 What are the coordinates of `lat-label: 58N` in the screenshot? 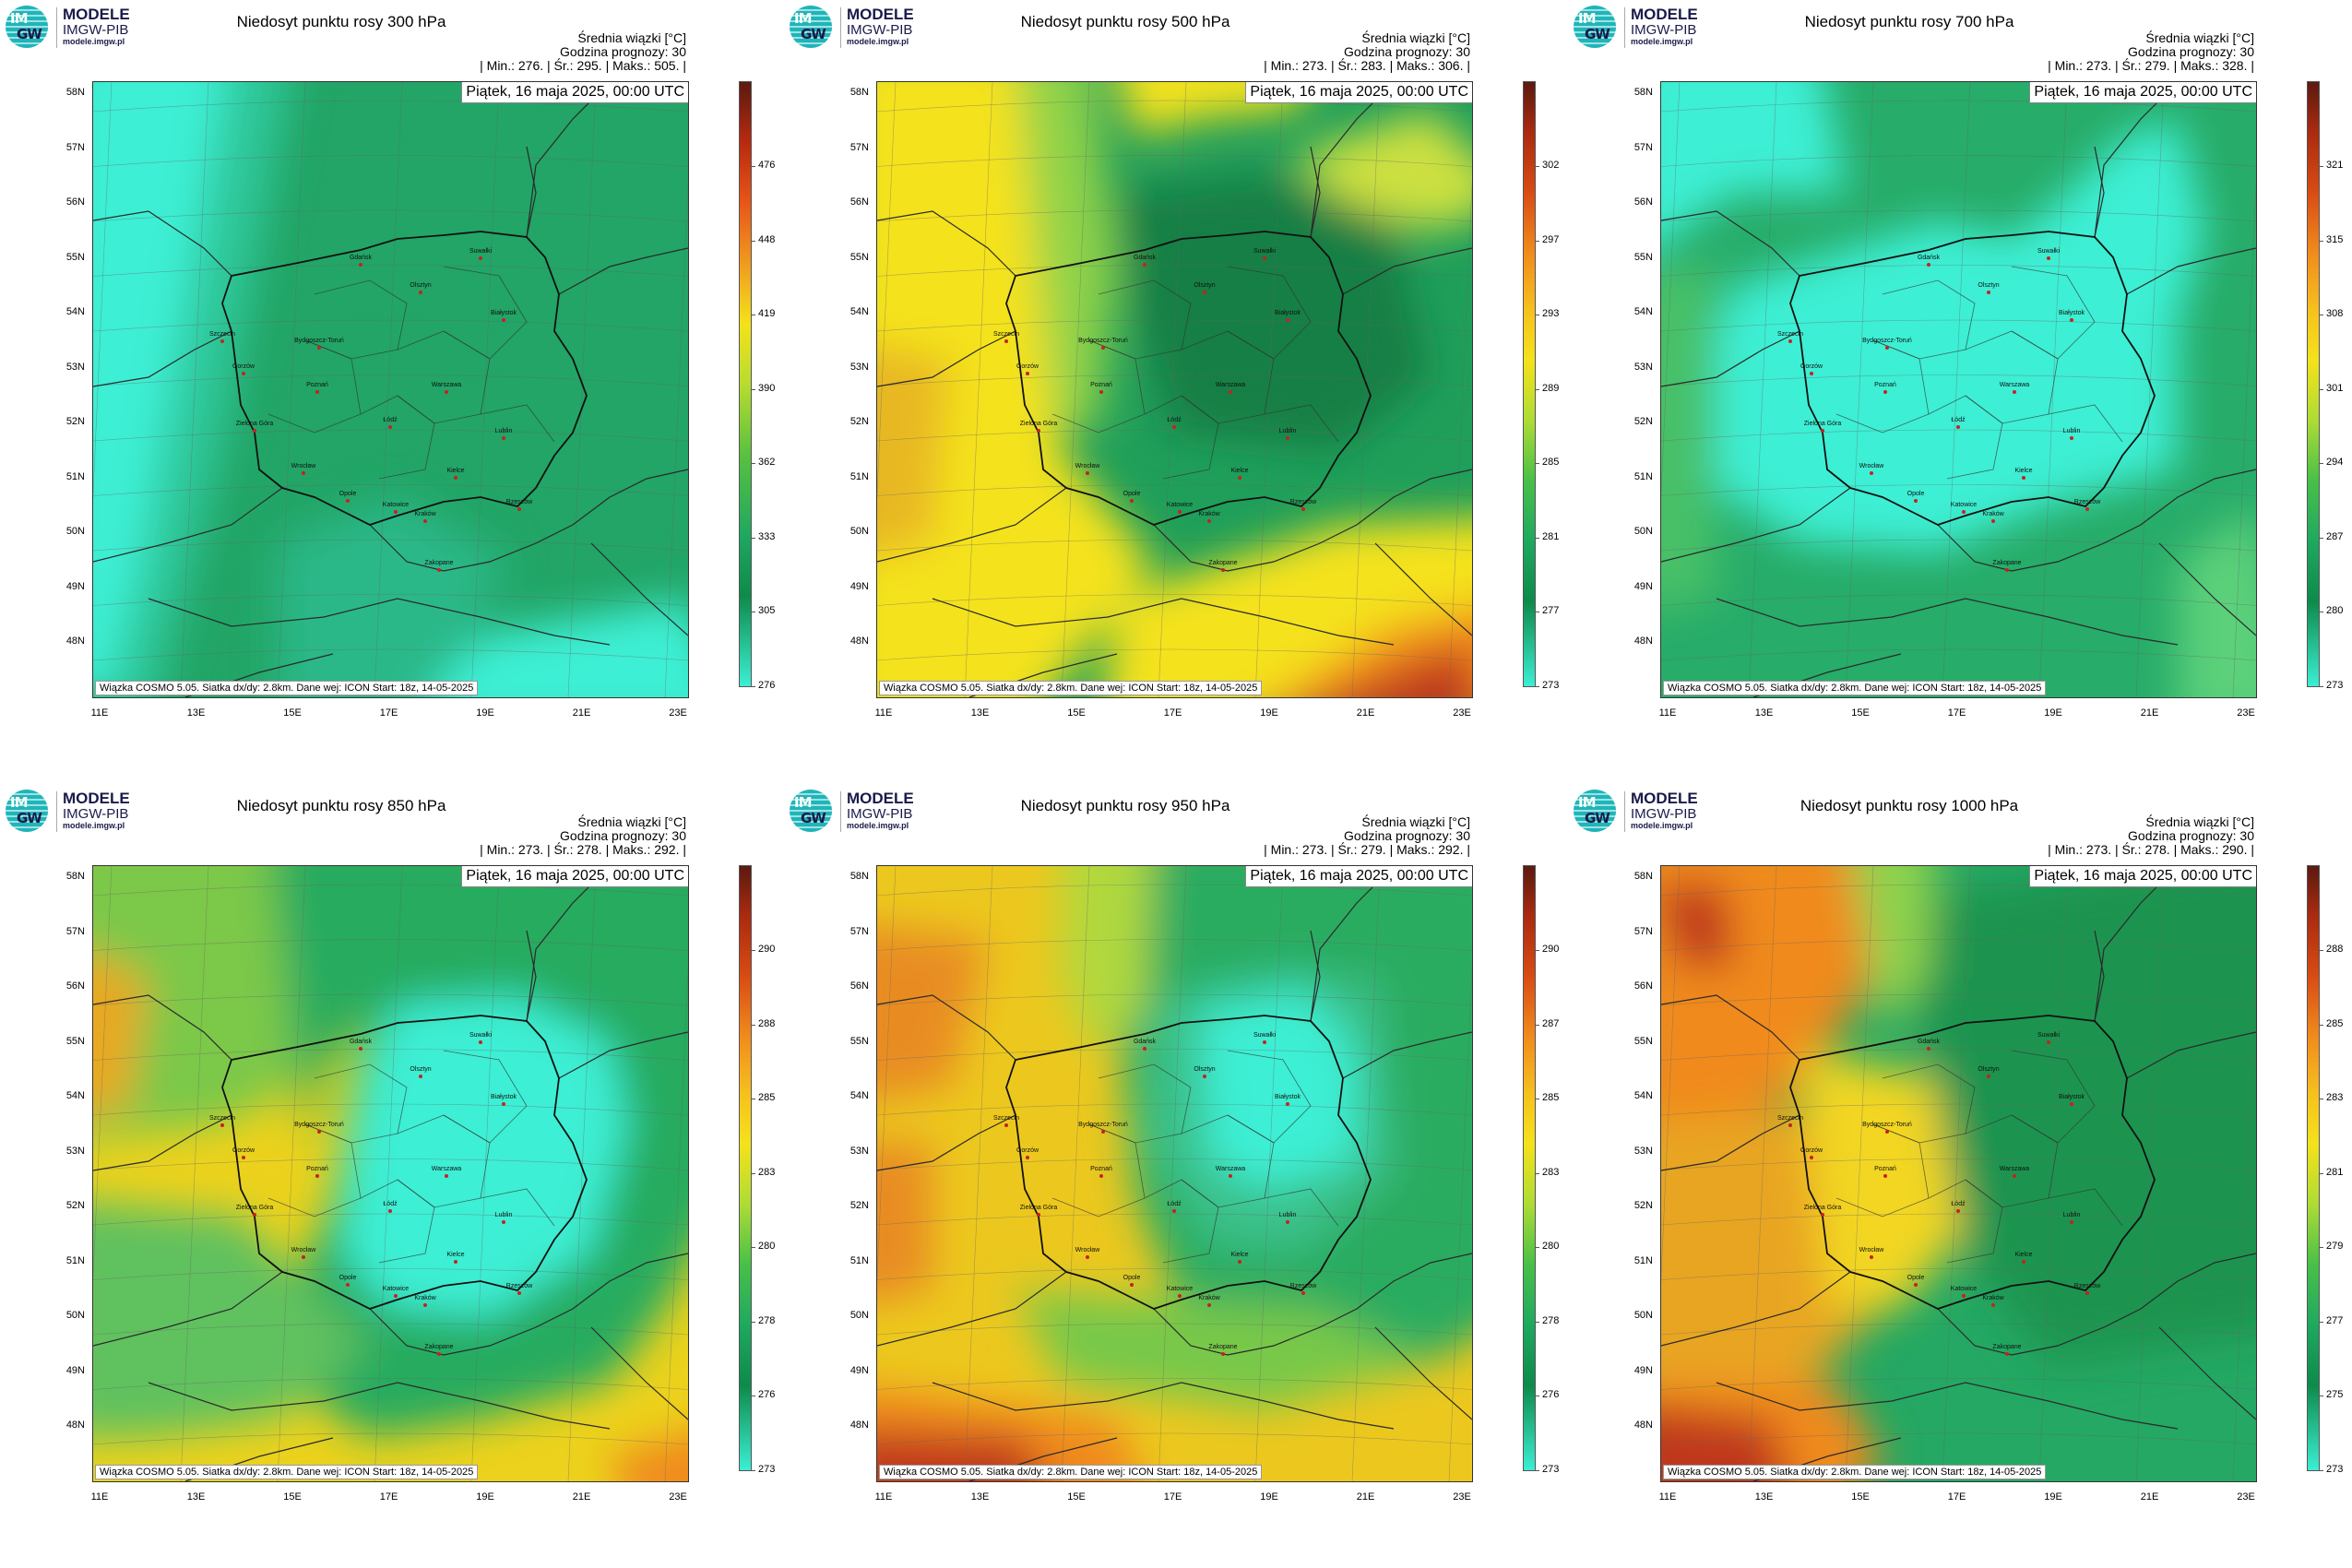 It's located at (859, 92).